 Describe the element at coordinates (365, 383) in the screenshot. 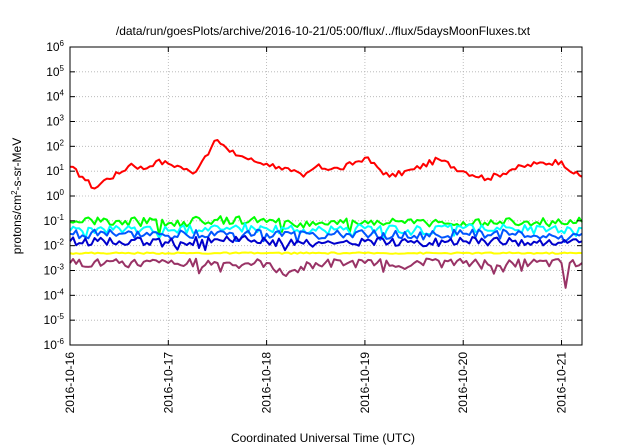

I see `x-tick-label: 2016-10-19` at that location.